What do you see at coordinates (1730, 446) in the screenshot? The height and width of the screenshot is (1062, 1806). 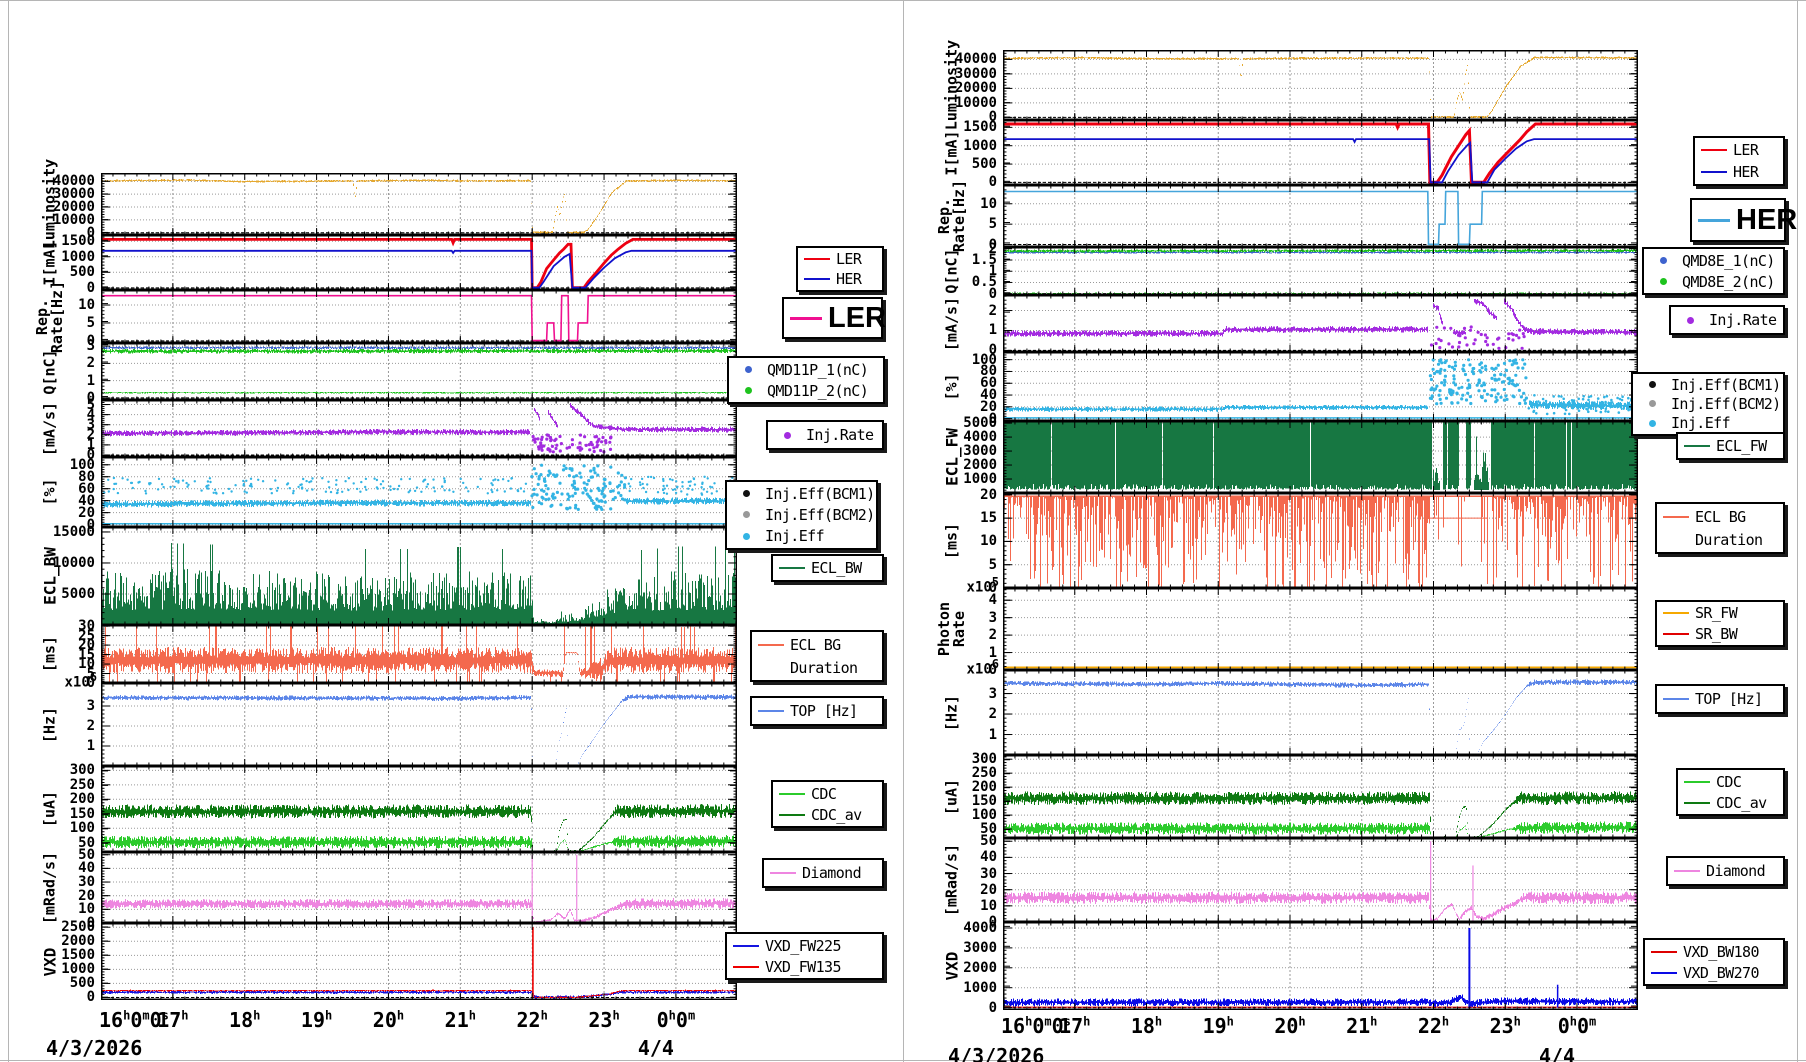 I see `legend-right-monitor-ecl-fw: ECL_FW` at bounding box center [1730, 446].